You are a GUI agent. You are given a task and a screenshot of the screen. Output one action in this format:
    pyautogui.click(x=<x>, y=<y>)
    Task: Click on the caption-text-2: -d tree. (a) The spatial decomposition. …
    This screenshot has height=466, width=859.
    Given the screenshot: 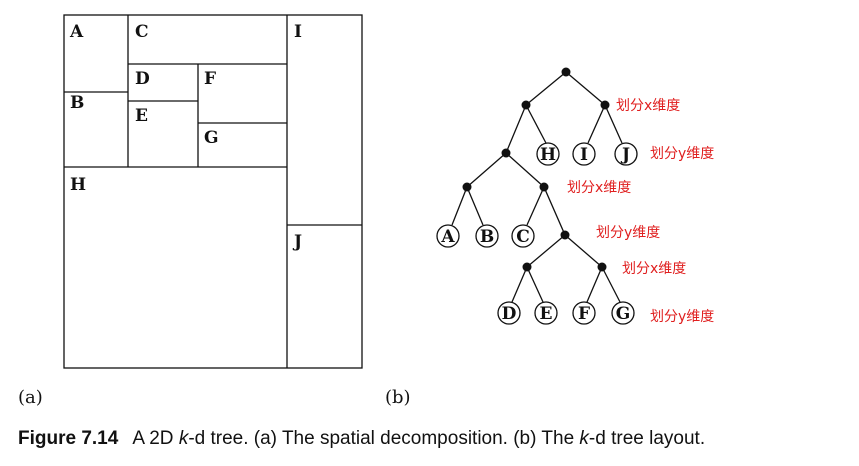 What is the action you would take?
    pyautogui.click(x=384, y=438)
    